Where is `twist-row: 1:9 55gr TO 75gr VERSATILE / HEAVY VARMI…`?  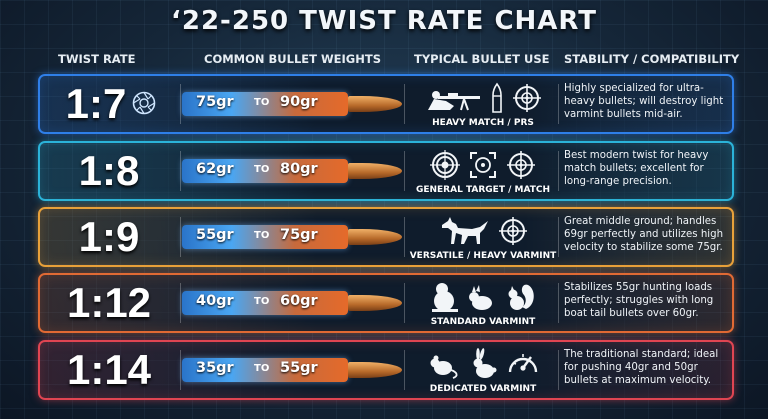
twist-row: 1:9 55gr TO 75gr VERSATILE / HEAVY VARMI… is located at coordinates (386, 237).